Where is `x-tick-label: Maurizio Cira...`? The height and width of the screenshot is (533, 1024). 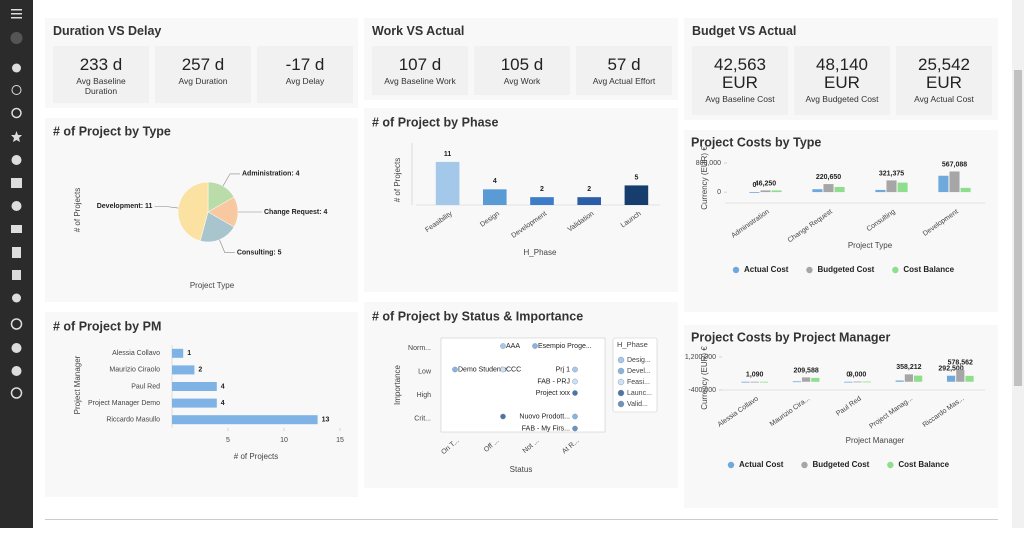 x-tick-label: Maurizio Cira... is located at coordinates (790, 411).